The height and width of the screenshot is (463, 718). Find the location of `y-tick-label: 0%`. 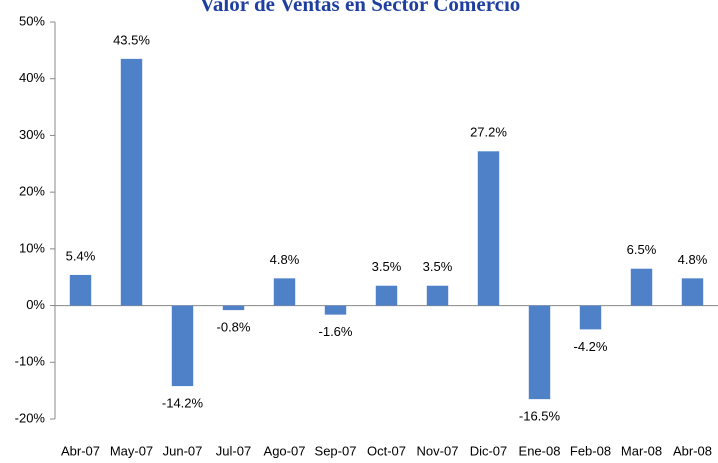

y-tick-label: 0% is located at coordinates (35, 304).